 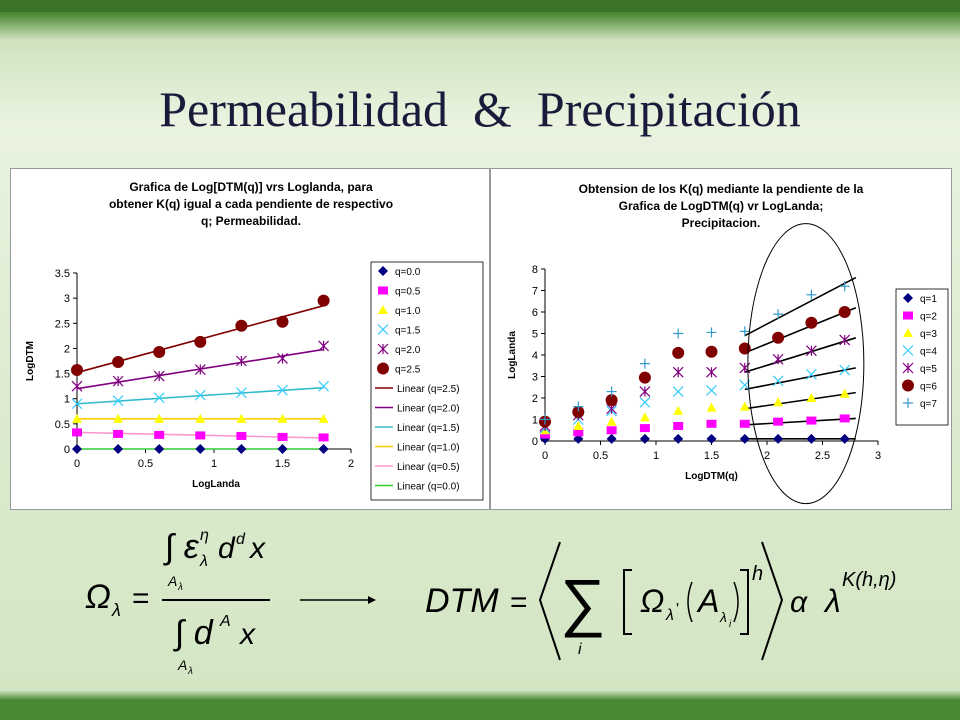 What do you see at coordinates (372, 600) in the screenshot?
I see `arrow-head-icon` at bounding box center [372, 600].